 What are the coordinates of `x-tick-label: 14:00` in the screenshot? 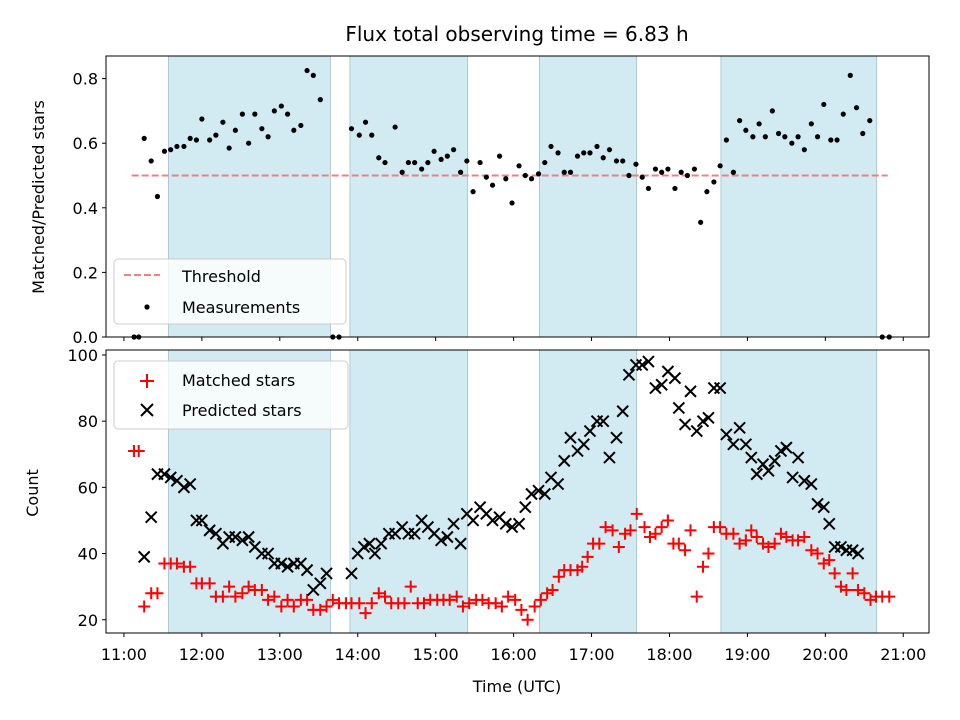 It's located at (358, 654).